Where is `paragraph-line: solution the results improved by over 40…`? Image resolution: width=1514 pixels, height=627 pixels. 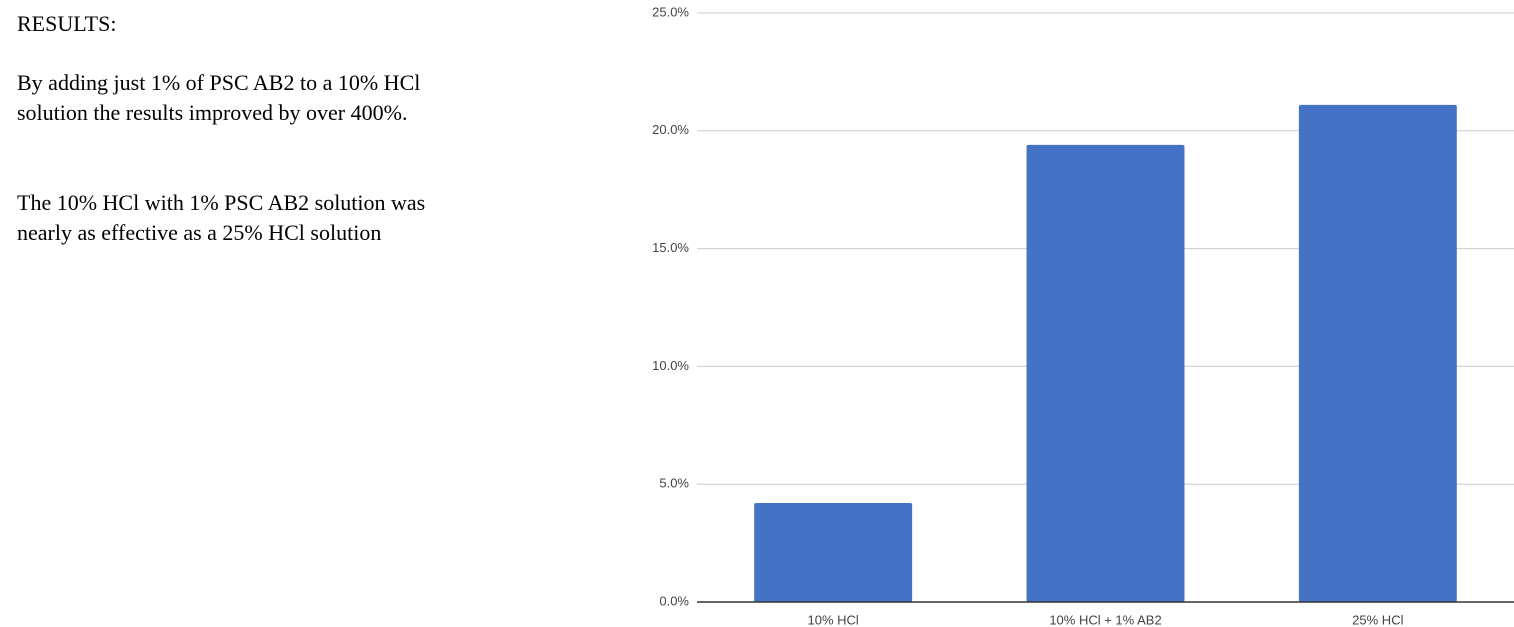
paragraph-line: solution the results improved by over 40… is located at coordinates (212, 112).